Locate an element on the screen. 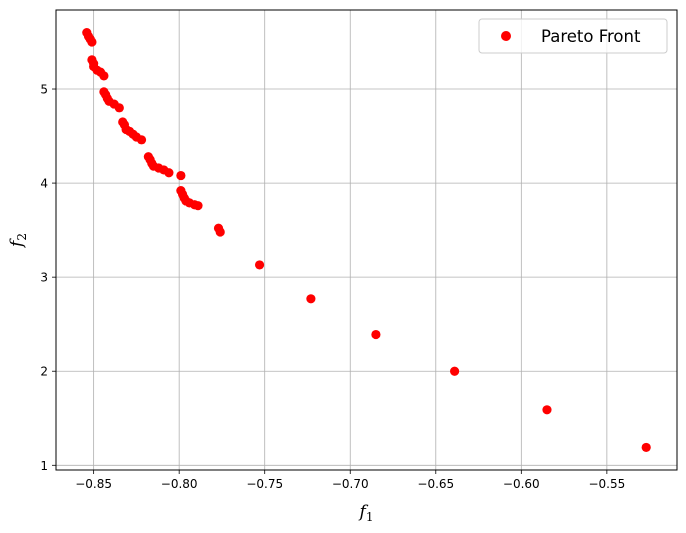 This screenshot has width=686, height=533. y-tick-label: 2 is located at coordinates (44, 372).